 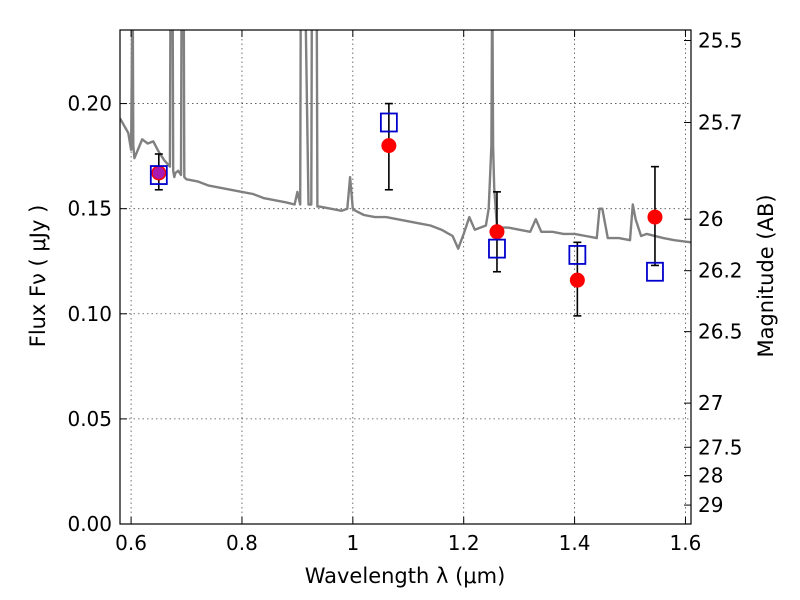 What do you see at coordinates (575, 543) in the screenshot?
I see `x-tick-label: 1.4` at bounding box center [575, 543].